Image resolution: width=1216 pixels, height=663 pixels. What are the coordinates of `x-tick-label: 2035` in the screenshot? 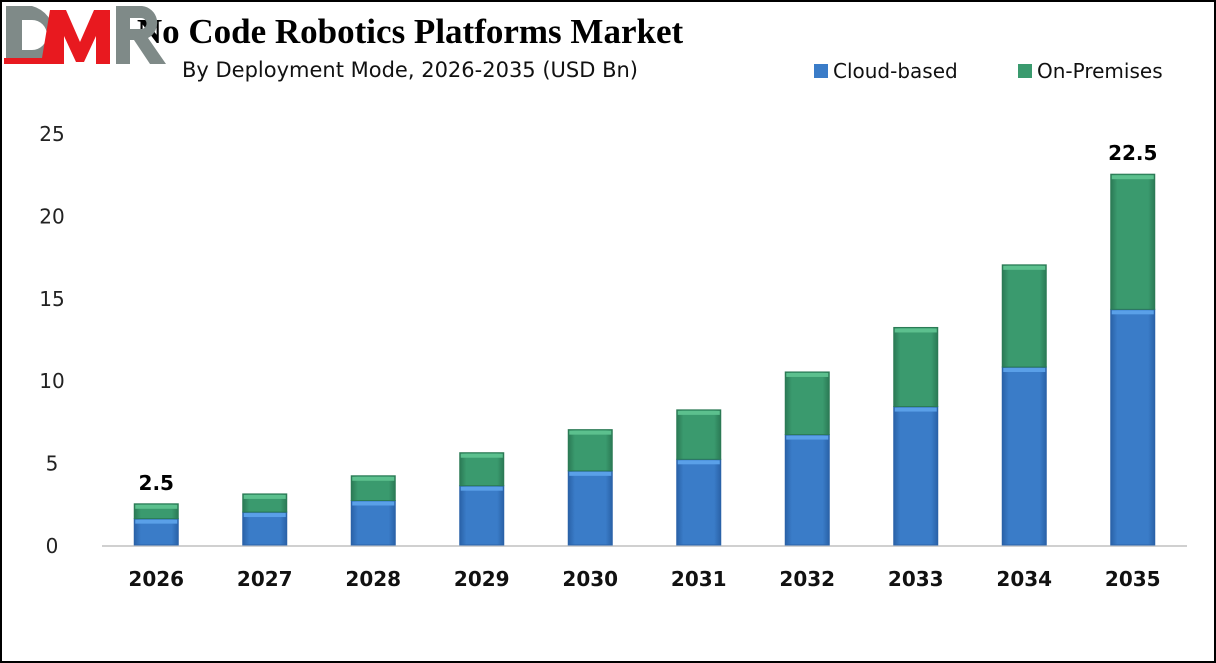 It's located at (1133, 579).